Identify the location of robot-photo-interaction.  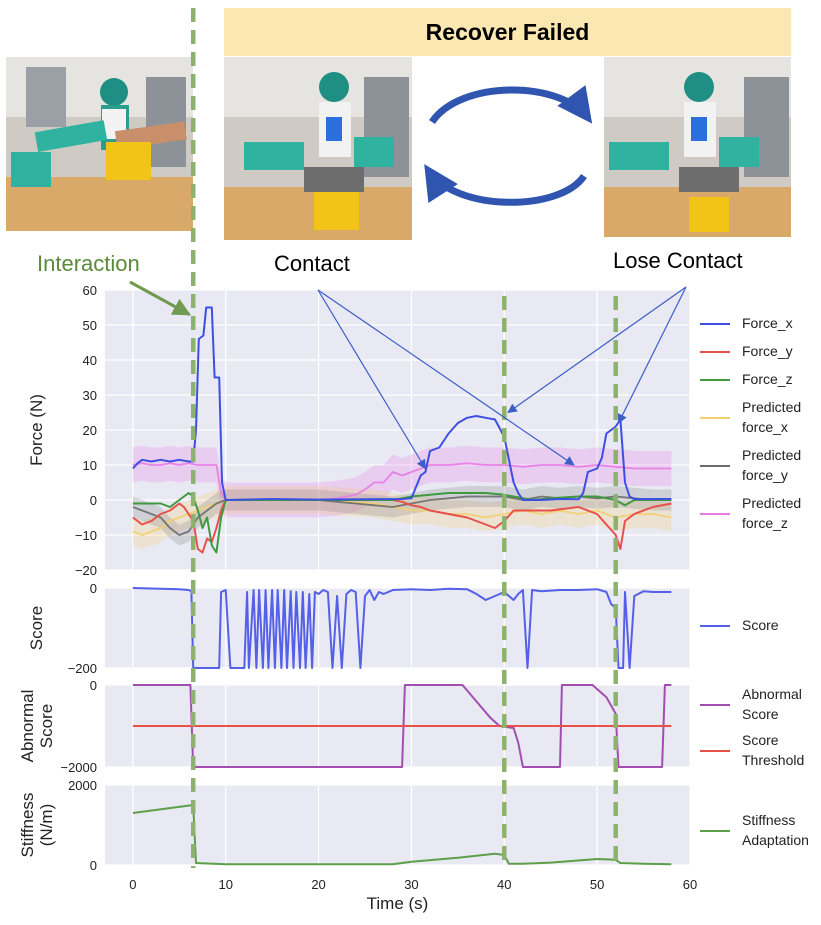
(99, 144).